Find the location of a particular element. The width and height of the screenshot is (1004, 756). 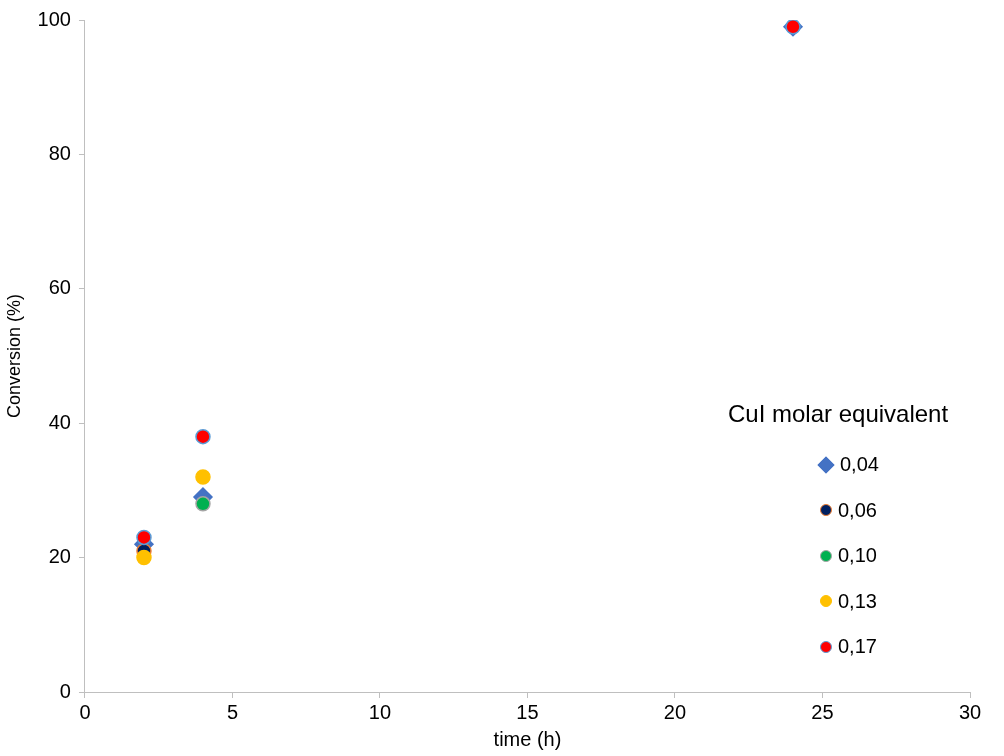

x-tick-label: 15 is located at coordinates (527, 711).